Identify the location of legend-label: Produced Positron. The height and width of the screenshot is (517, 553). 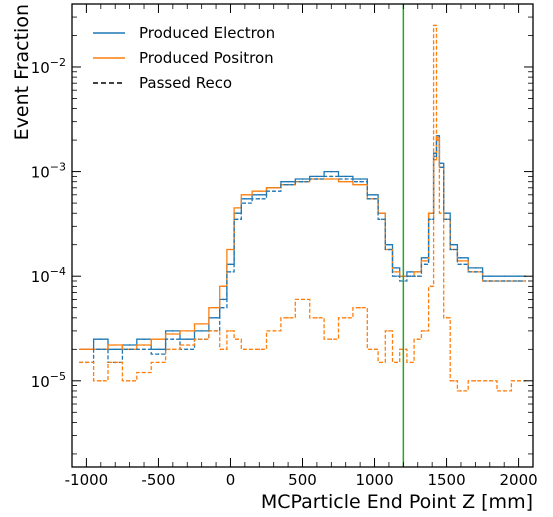
(206, 58).